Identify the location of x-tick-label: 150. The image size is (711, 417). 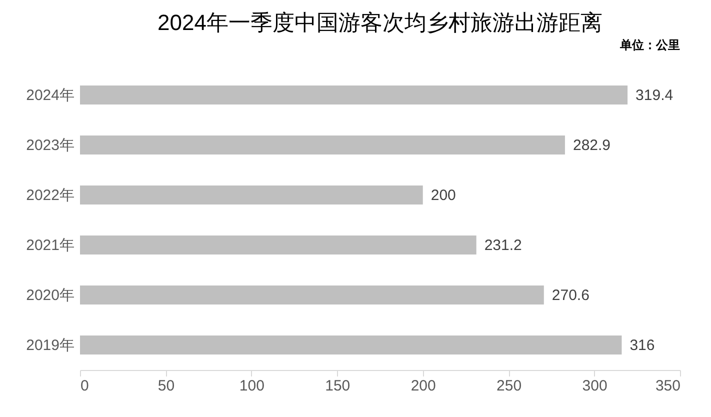
(337, 386).